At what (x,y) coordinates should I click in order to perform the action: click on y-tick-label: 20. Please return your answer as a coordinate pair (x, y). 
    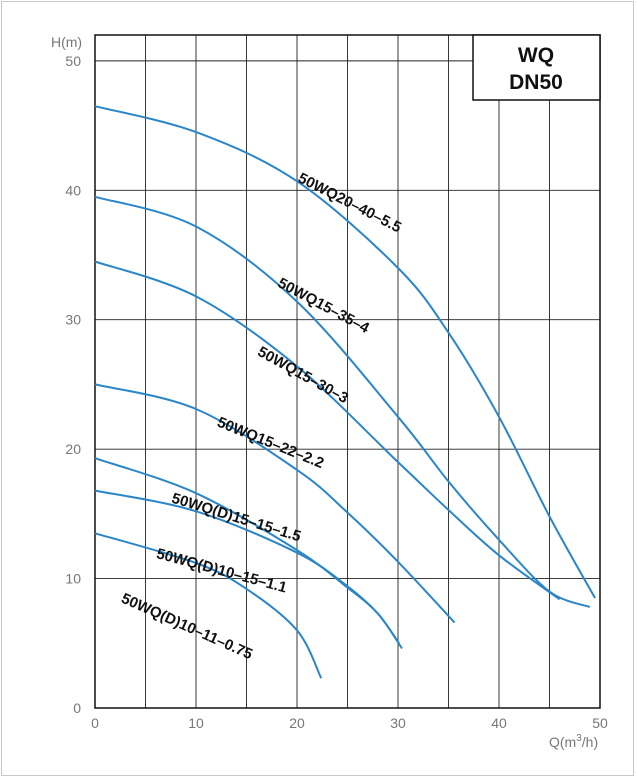
    Looking at the image, I should click on (73, 449).